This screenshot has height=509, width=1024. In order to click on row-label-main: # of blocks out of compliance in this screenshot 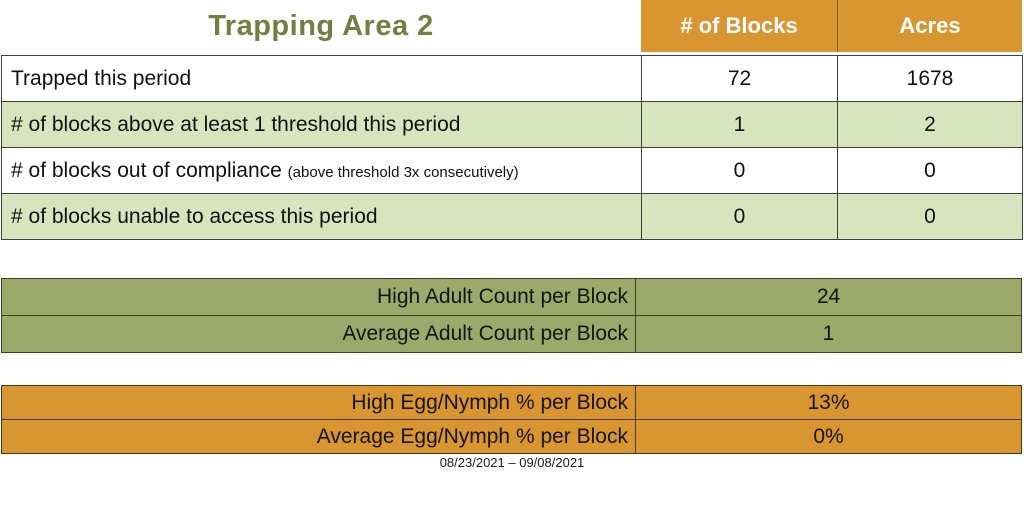, I will do `click(146, 170)`.